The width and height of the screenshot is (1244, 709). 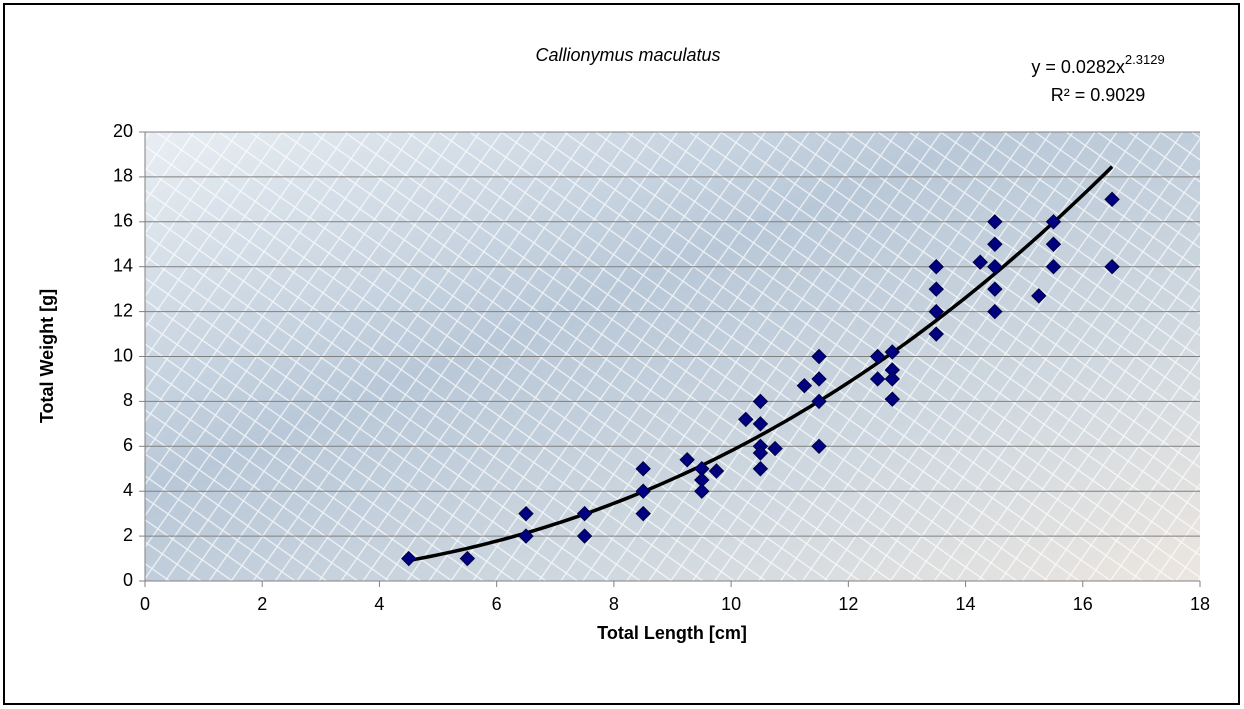 I want to click on x-tick-label: 10, so click(x=731, y=604).